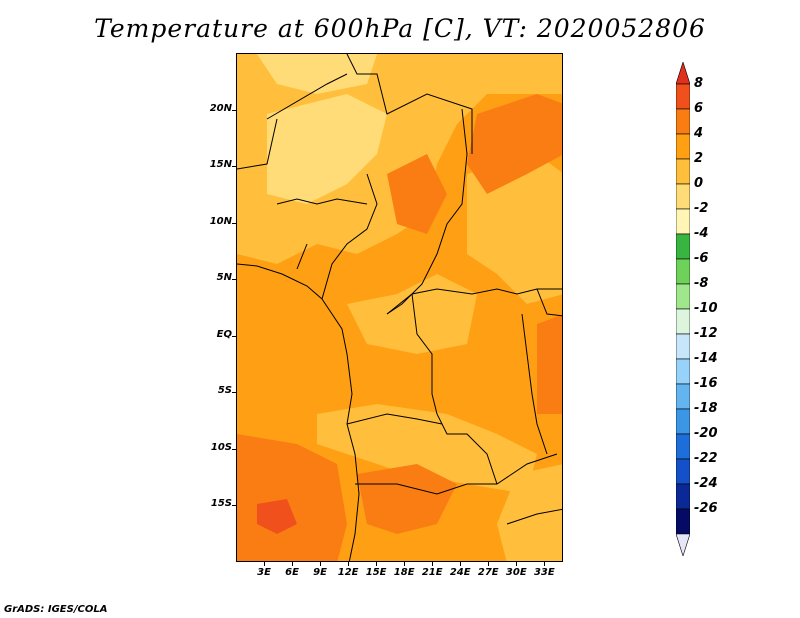 Image resolution: width=800 pixels, height=618 pixels. Describe the element at coordinates (432, 572) in the screenshot. I see `lon-tick-label: 21E` at that location.